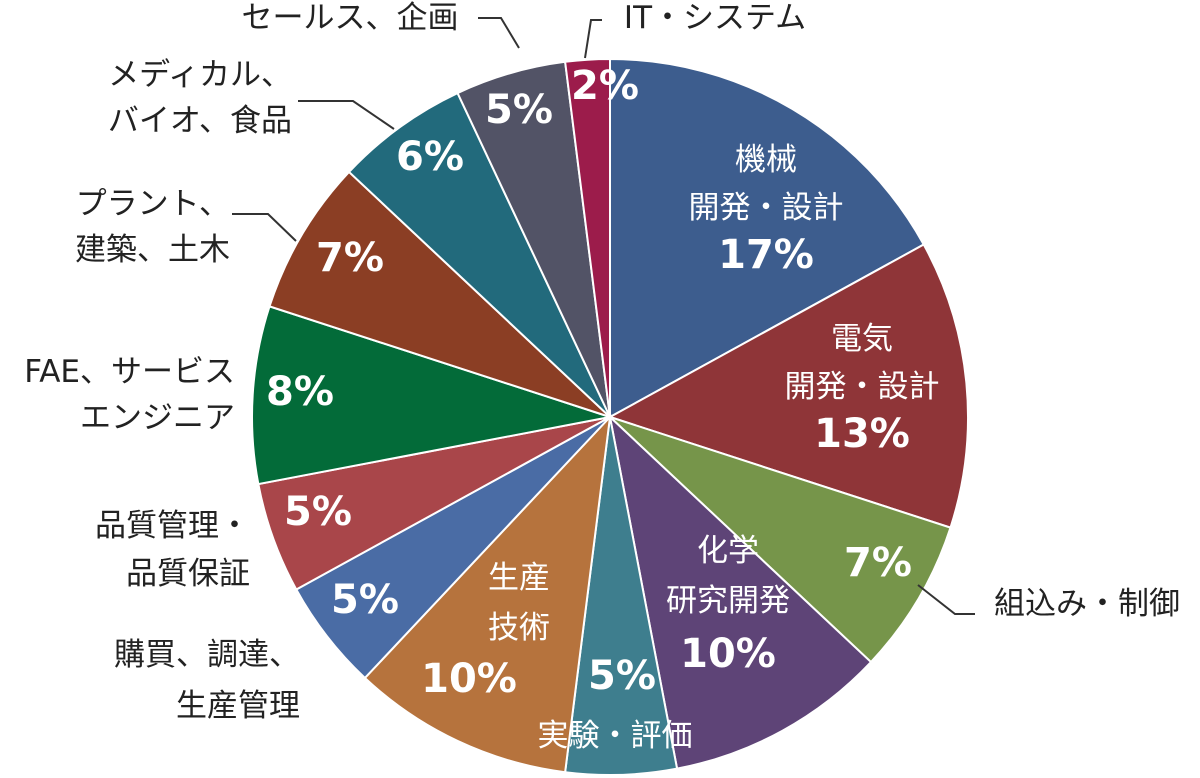 The width and height of the screenshot is (1200, 778). Describe the element at coordinates (238, 706) in the screenshot. I see `slice-category-label: 生産管理` at that location.